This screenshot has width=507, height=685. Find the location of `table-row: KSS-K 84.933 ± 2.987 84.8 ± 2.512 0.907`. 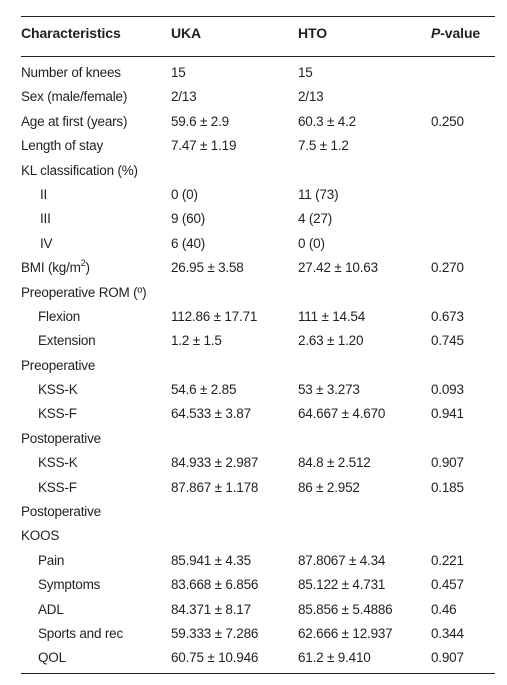

table-row: KSS-K 84.933 ± 2.987 84.8 ± 2.512 0.907 is located at coordinates (258, 463).